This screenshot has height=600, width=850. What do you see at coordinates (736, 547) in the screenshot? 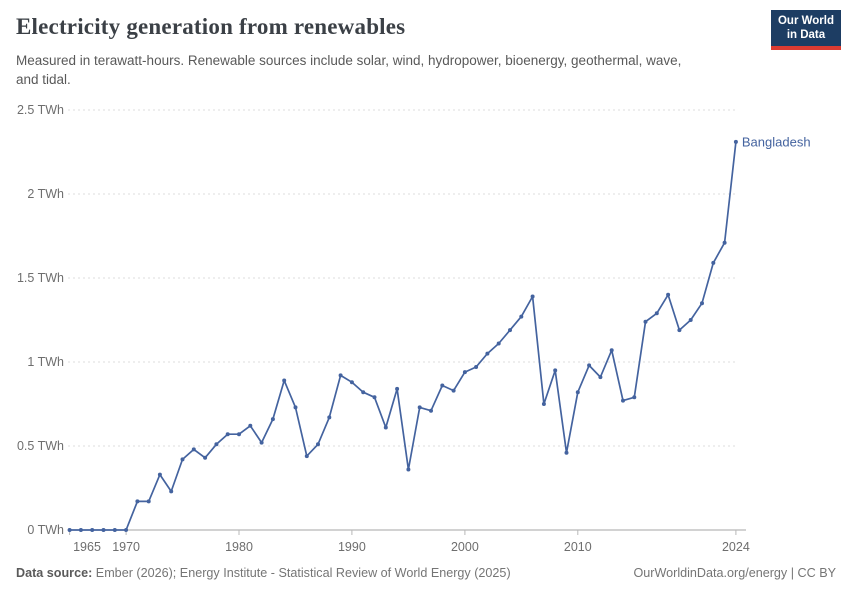
I see `x-tick-label: 2024` at bounding box center [736, 547].